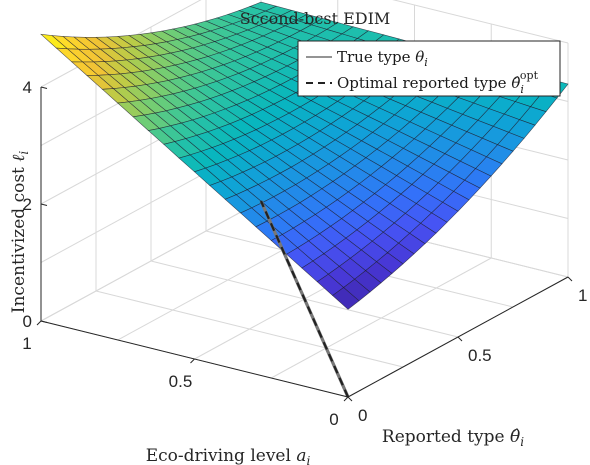  Describe the element at coordinates (315, 18) in the screenshot. I see `chart-title: Sccond-bcst EDIM` at that location.